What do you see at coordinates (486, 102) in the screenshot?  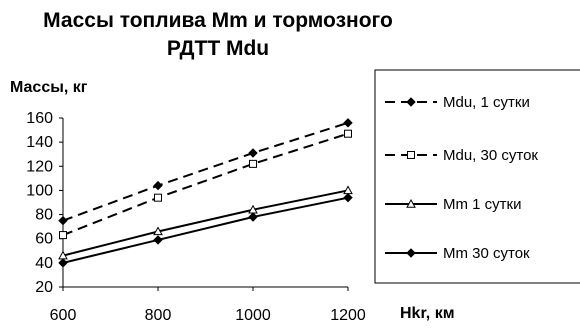 I see `legend-label-1: Mdu, 1 сутки` at bounding box center [486, 102].